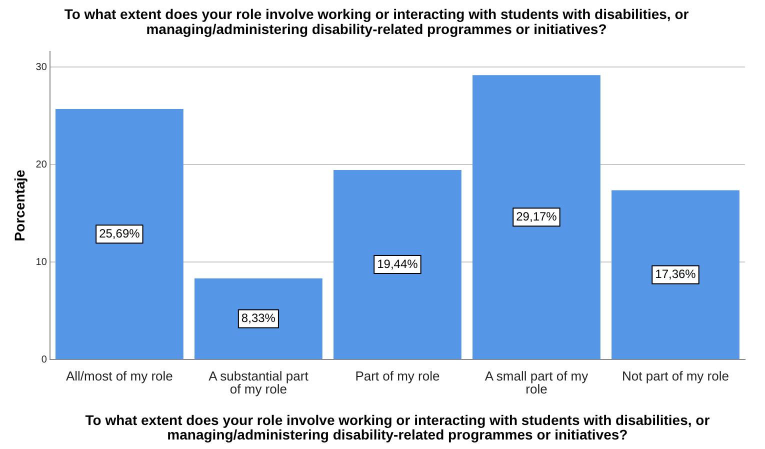 This screenshot has height=449, width=765. I want to click on x-tick-label: All/most of my role, so click(119, 376).